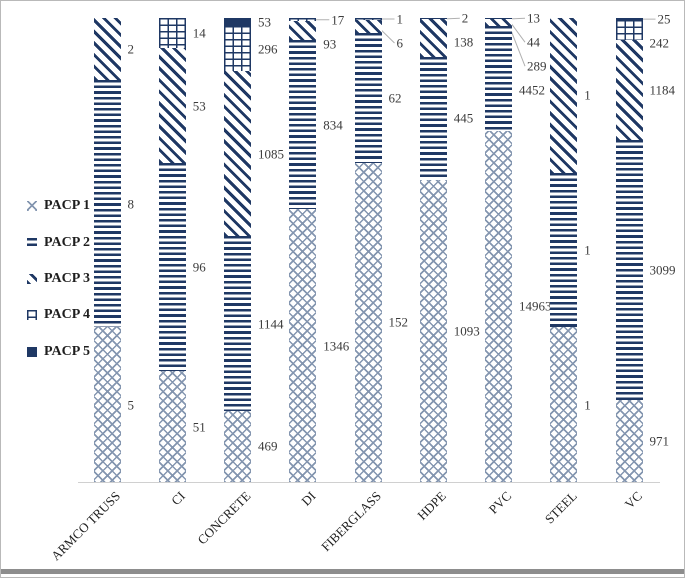 This screenshot has height=578, width=685. Describe the element at coordinates (398, 322) in the screenshot. I see `data-label: 152` at that location.